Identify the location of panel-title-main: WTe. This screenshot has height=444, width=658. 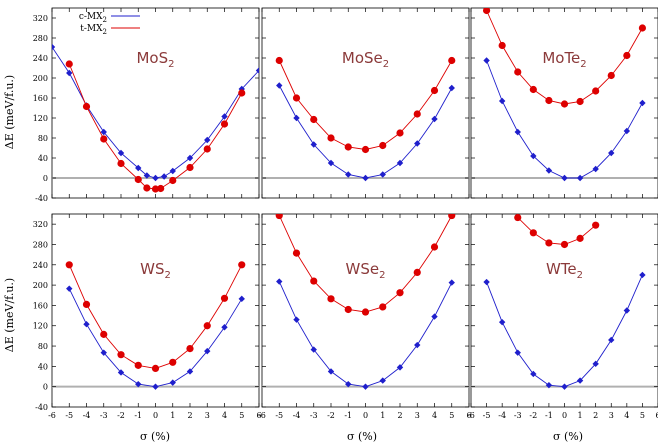
(561, 269).